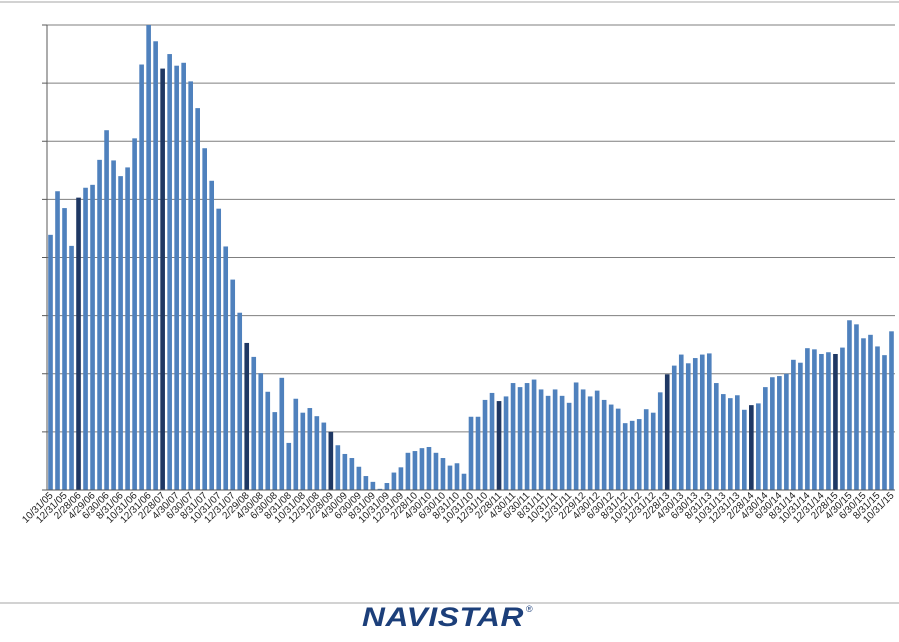 This screenshot has width=899, height=642. I want to click on navistar-logo: NAVISTAR ®, so click(447, 617).